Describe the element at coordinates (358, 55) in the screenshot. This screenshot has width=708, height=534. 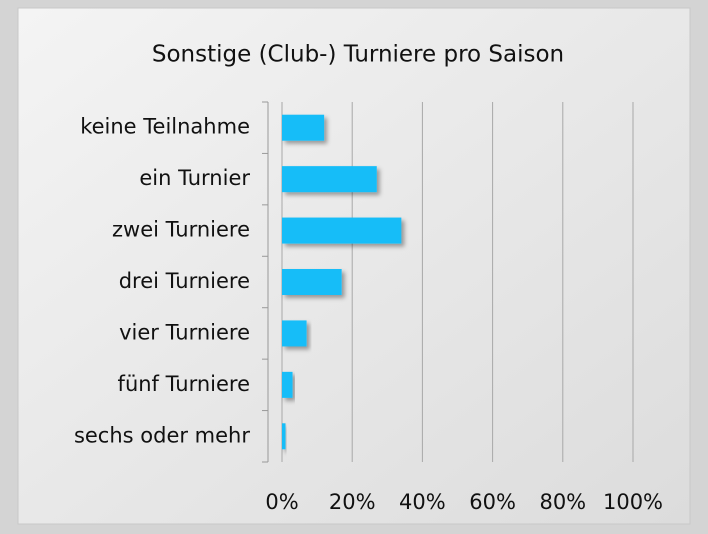
I see `chart-title: Sonstige (Club-) Turniere pro Saison` at that location.